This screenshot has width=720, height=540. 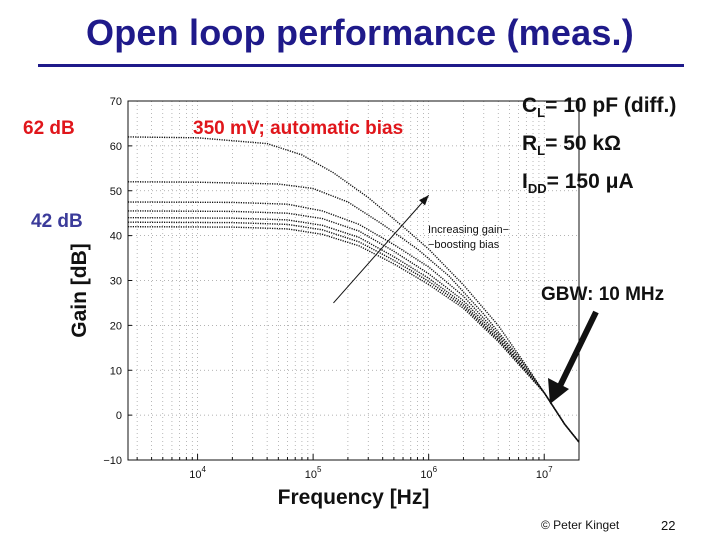 I want to click on x-tick-label-exponent: 5, so click(x=319, y=469).